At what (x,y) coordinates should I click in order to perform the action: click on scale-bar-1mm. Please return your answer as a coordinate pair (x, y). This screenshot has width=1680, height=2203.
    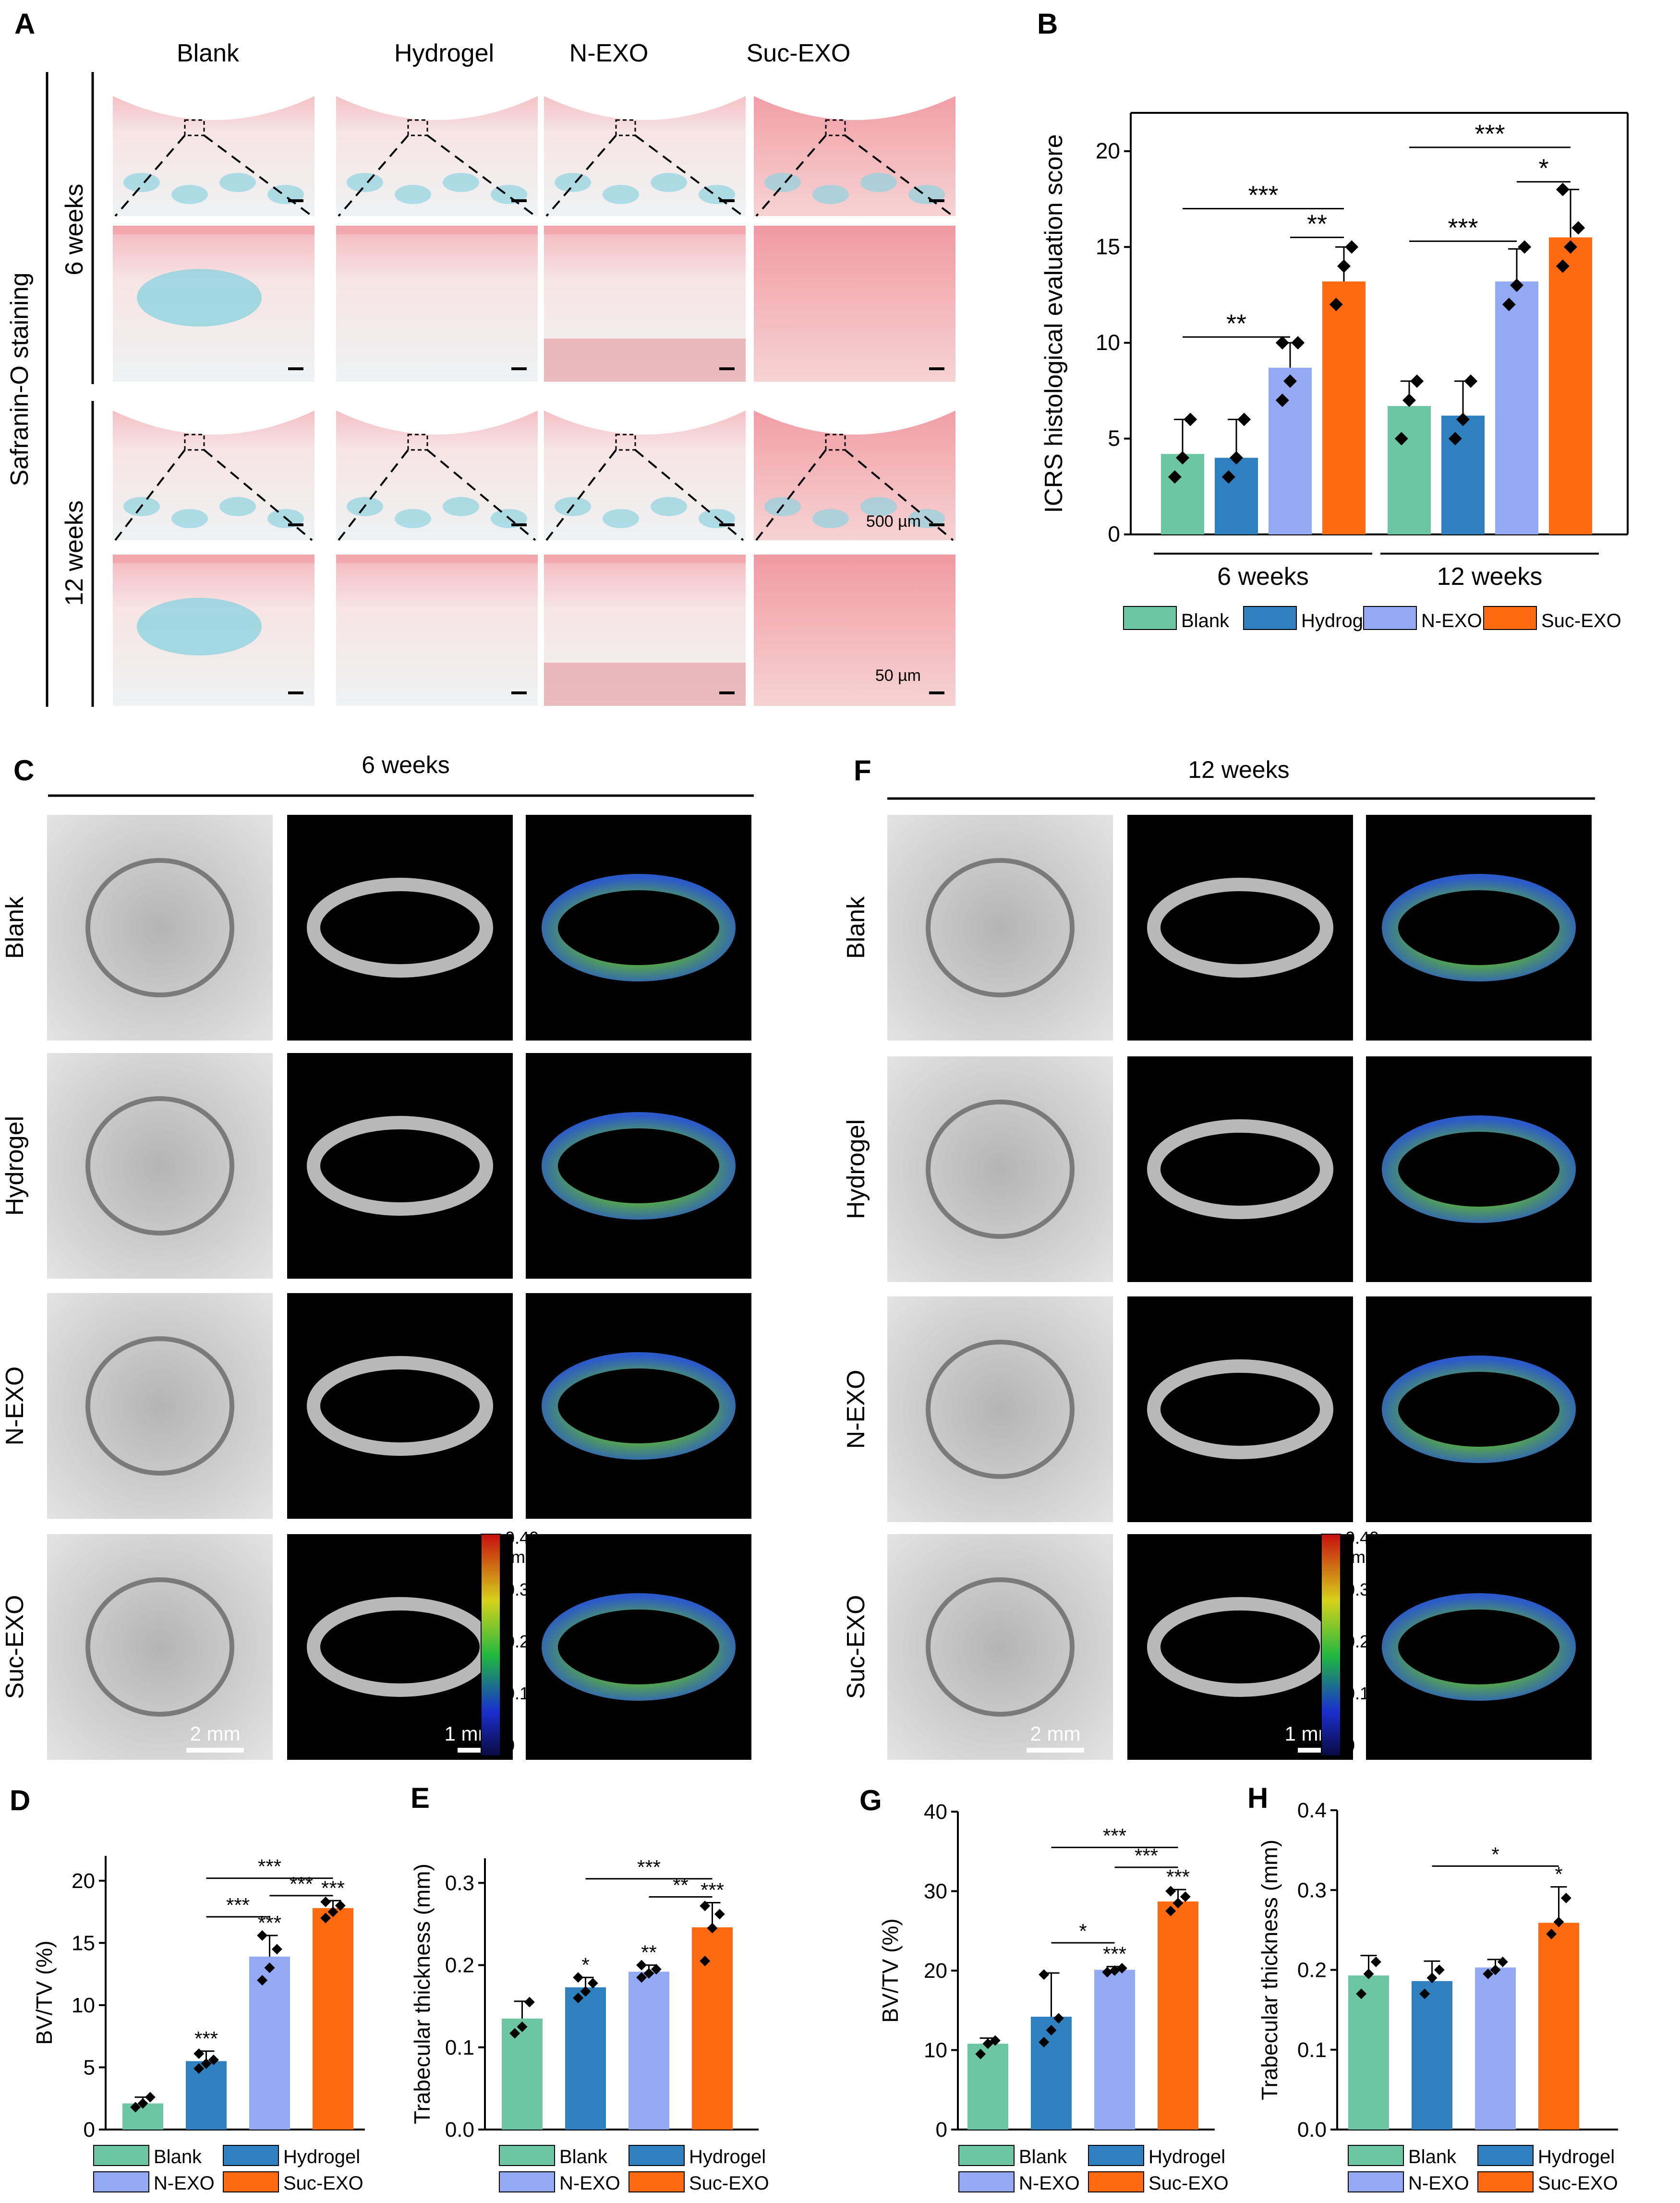
    Looking at the image, I should click on (471, 1751).